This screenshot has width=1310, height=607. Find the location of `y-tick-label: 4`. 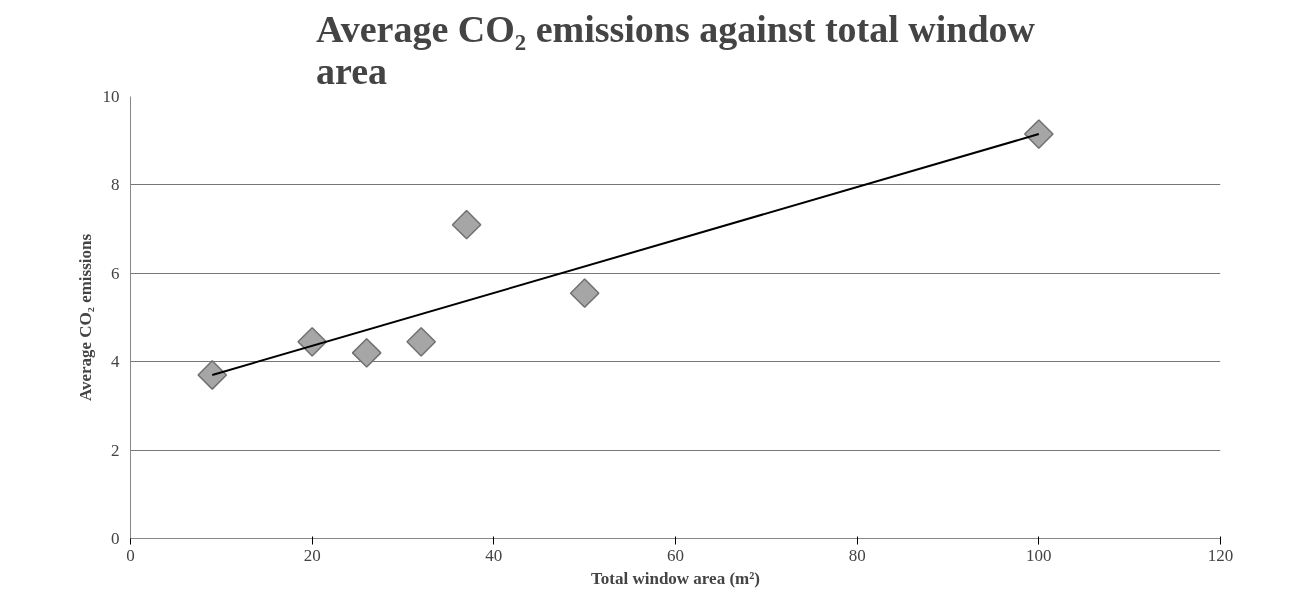

y-tick-label: 4 is located at coordinates (115, 362).